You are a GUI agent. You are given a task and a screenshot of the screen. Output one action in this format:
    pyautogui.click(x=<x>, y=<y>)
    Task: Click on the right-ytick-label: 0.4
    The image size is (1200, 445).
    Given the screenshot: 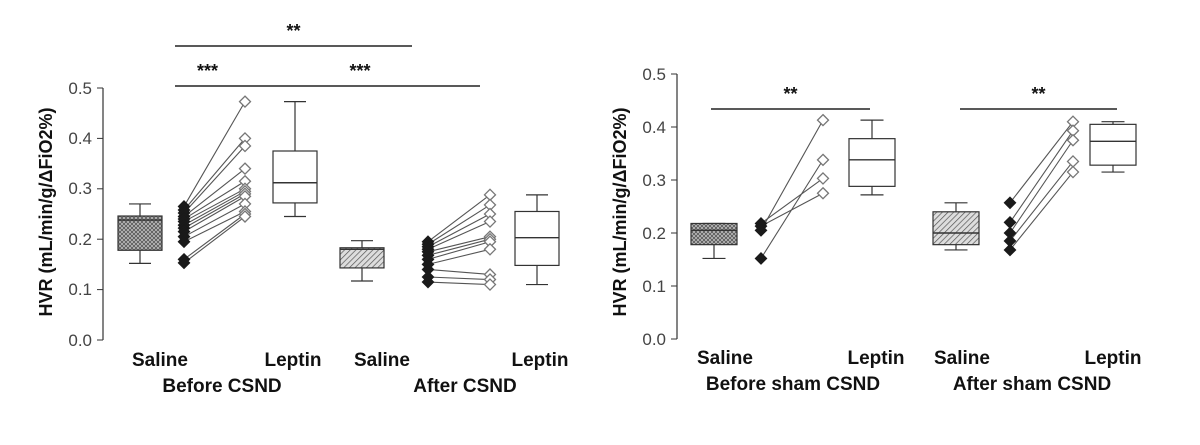 What is the action you would take?
    pyautogui.click(x=654, y=127)
    